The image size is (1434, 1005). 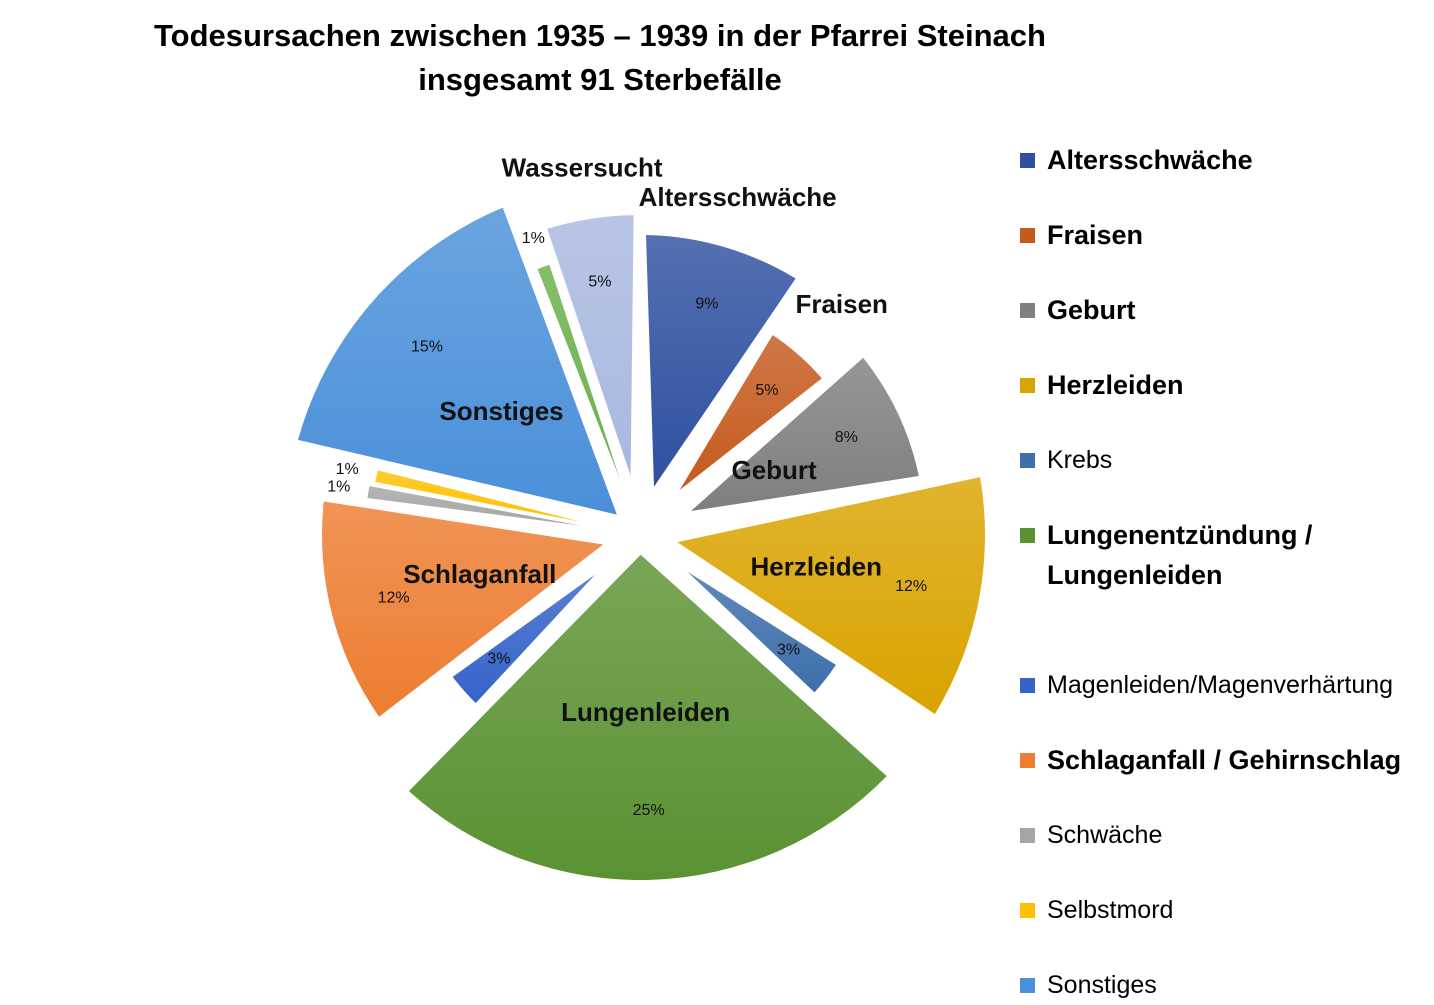 I want to click on pie-slice-magenleiden-magenverh-rtung, so click(x=523, y=639).